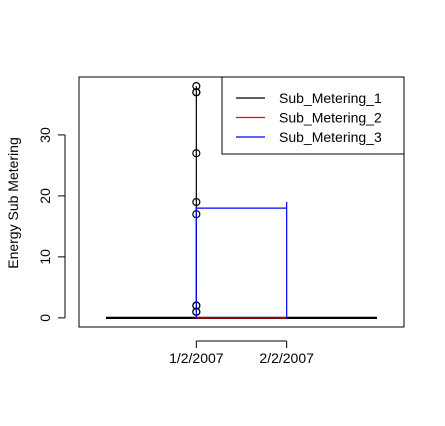  Describe the element at coordinates (330, 118) in the screenshot. I see `legend-label: Sub_Metering_2` at that location.